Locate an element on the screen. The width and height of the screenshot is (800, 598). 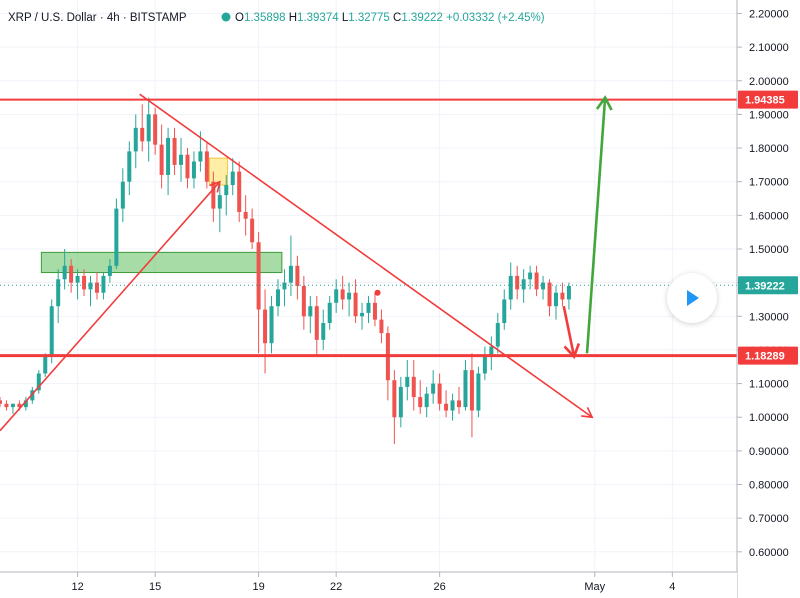
x-tick-label: 12 is located at coordinates (77, 587).